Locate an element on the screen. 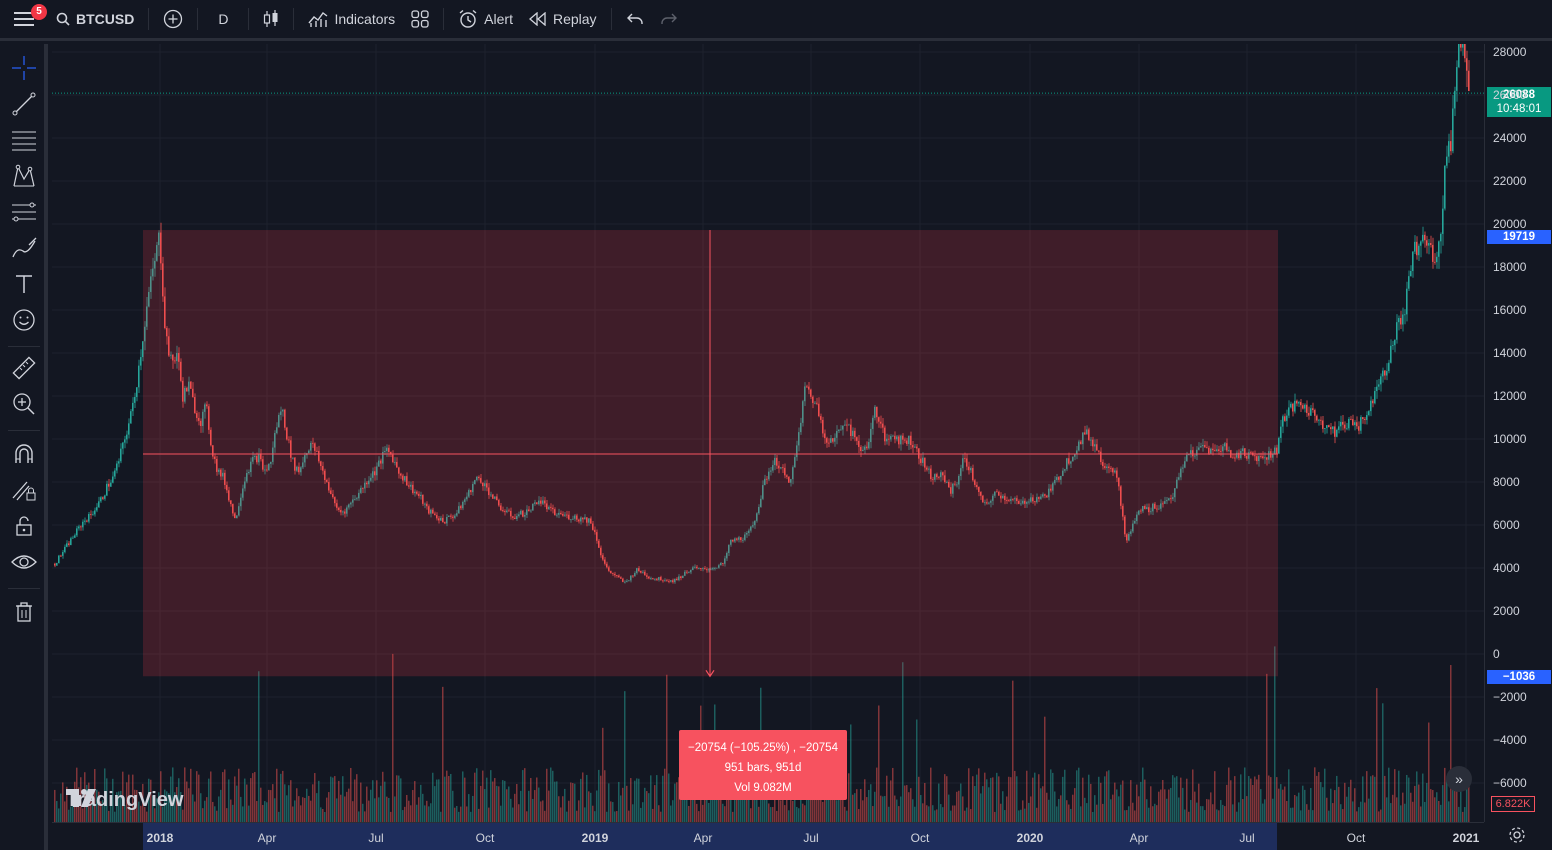  hide-drawings-tool is located at coordinates (24, 562).